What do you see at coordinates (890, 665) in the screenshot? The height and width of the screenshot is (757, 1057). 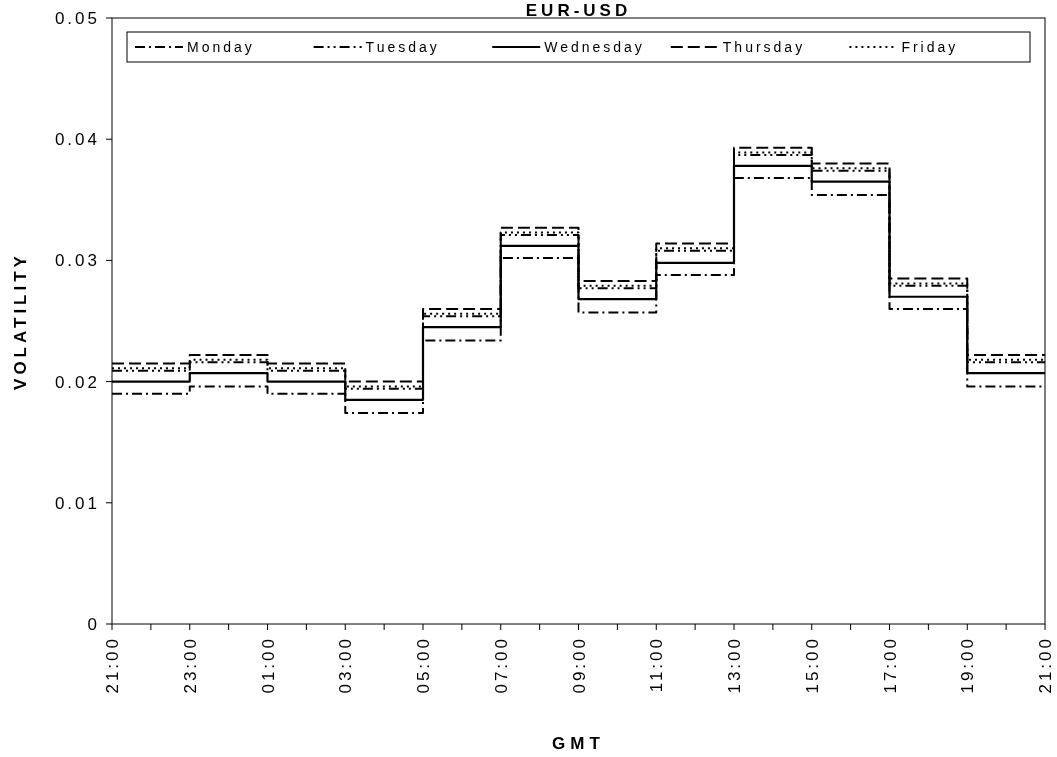 I see `x-tick-label: 17:00` at bounding box center [890, 665].